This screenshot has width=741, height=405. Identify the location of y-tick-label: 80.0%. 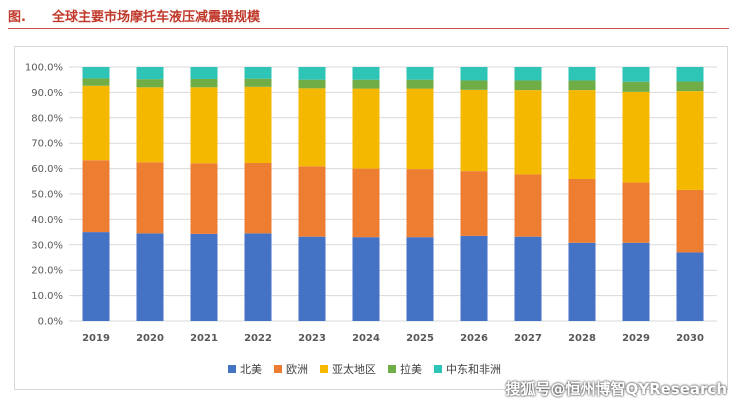
(47, 118).